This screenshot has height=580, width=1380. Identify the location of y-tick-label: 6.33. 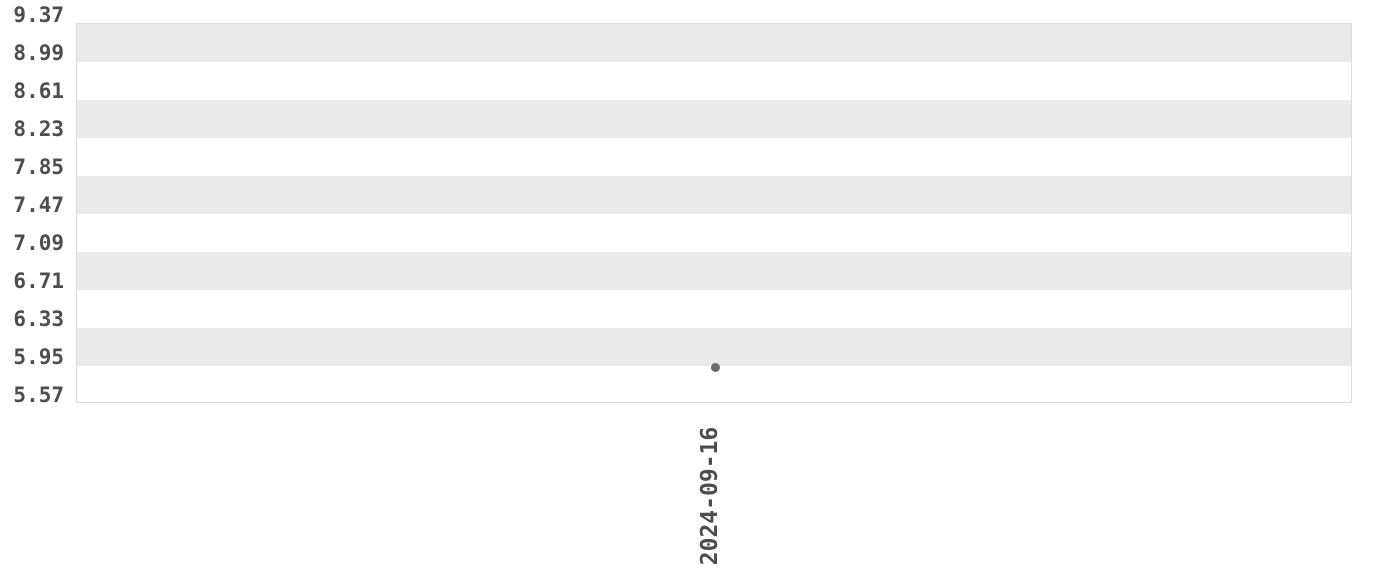
(38, 319).